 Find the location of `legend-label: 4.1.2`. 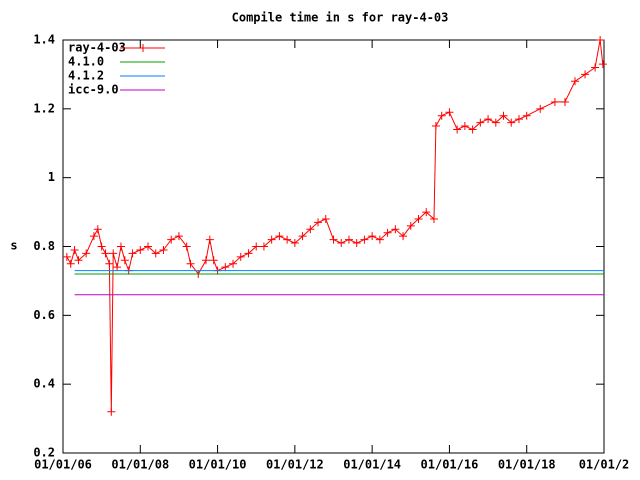

legend-label: 4.1.2 is located at coordinates (86, 76).